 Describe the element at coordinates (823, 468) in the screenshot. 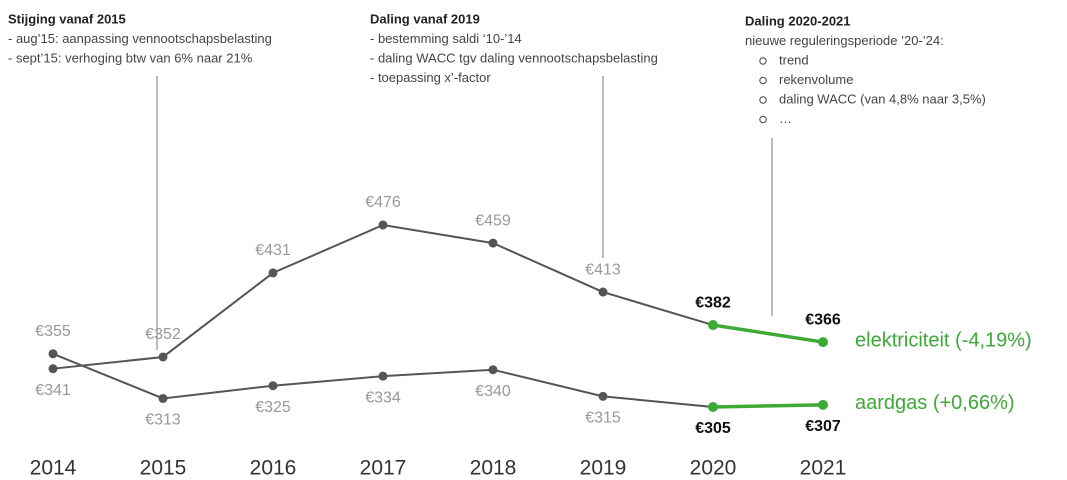

I see `x-tick-label: 2021` at that location.